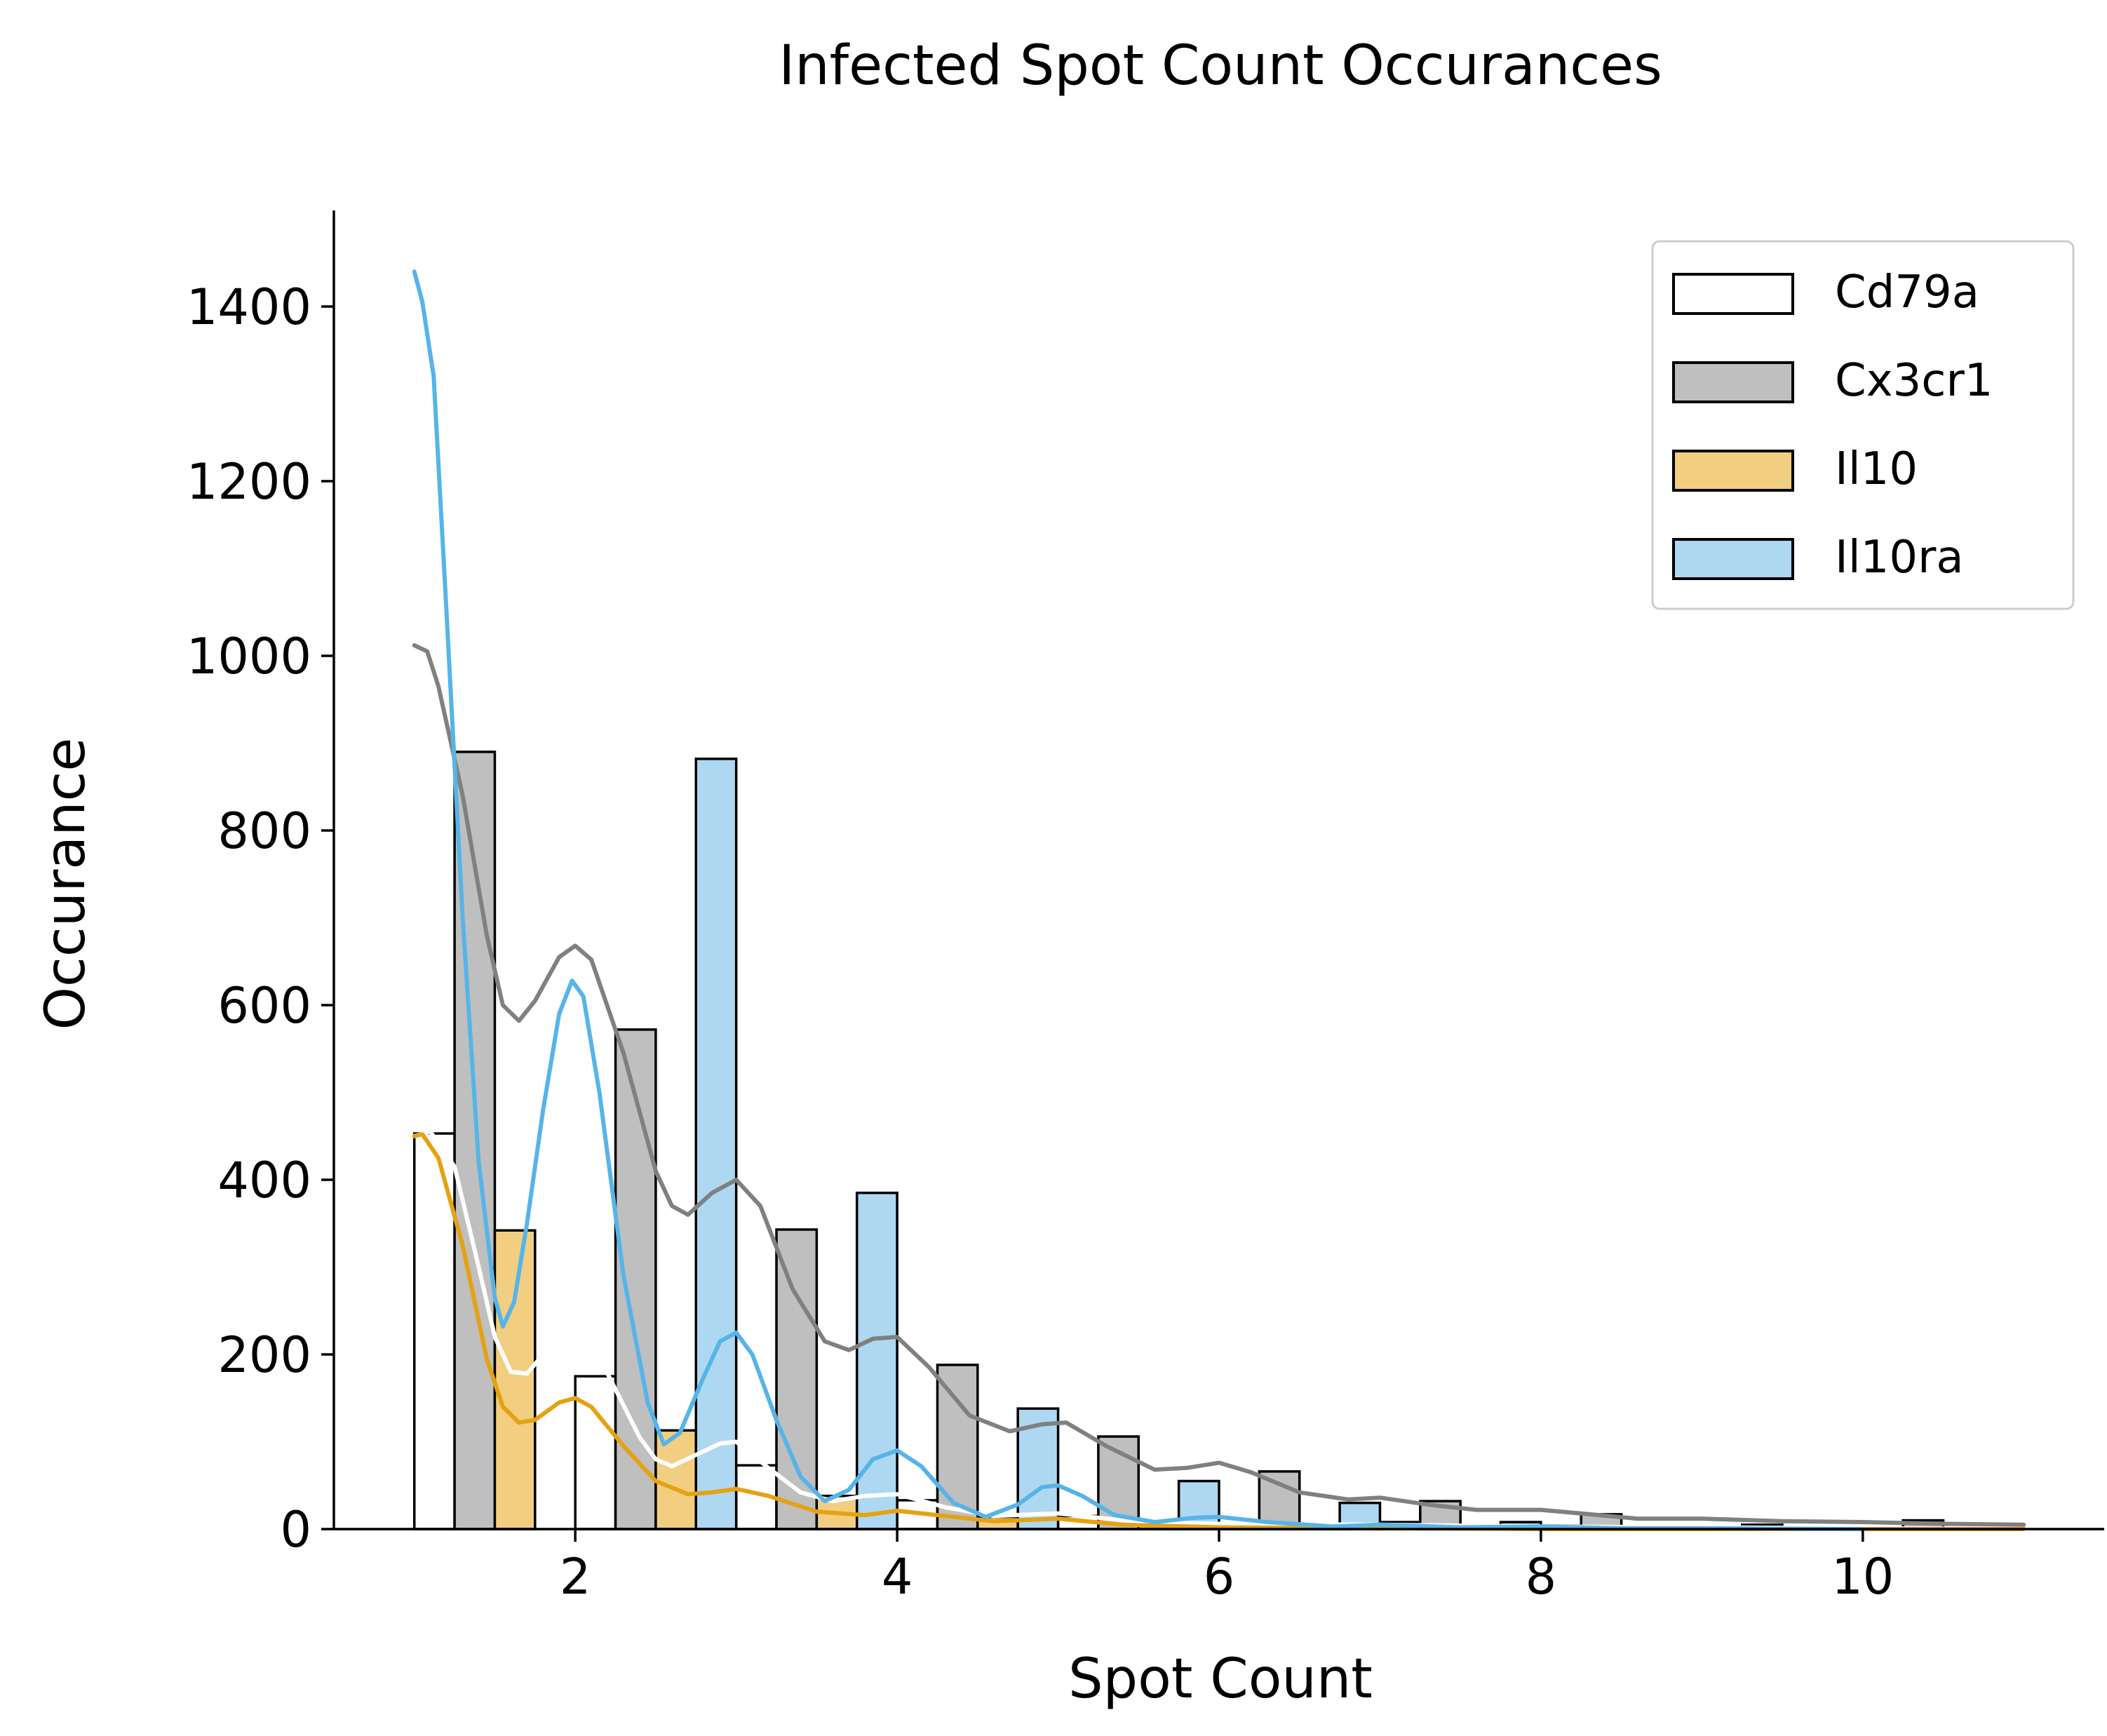 The width and height of the screenshot is (2107, 1736). Describe the element at coordinates (1825, 292) in the screenshot. I see `legend-item-cd79a: Cd79a` at that location.